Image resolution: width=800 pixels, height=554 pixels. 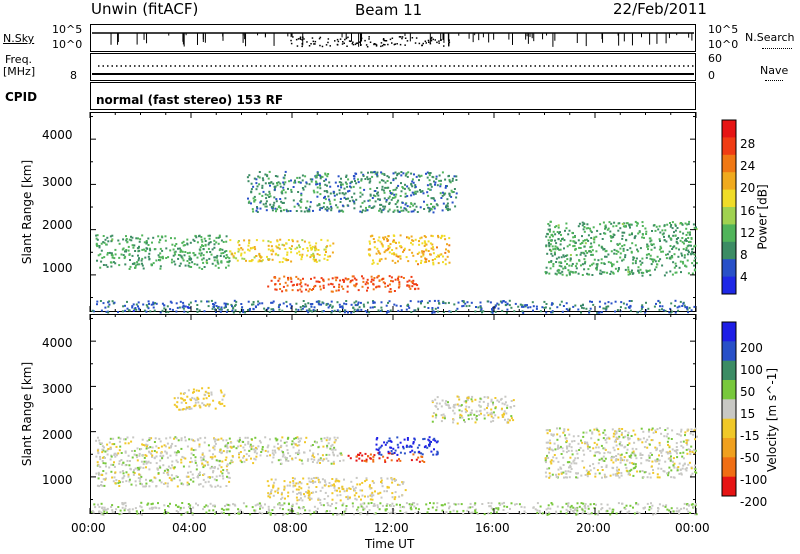 What do you see at coordinates (407, 446) in the screenshot?
I see `region-blue-blob` at bounding box center [407, 446].